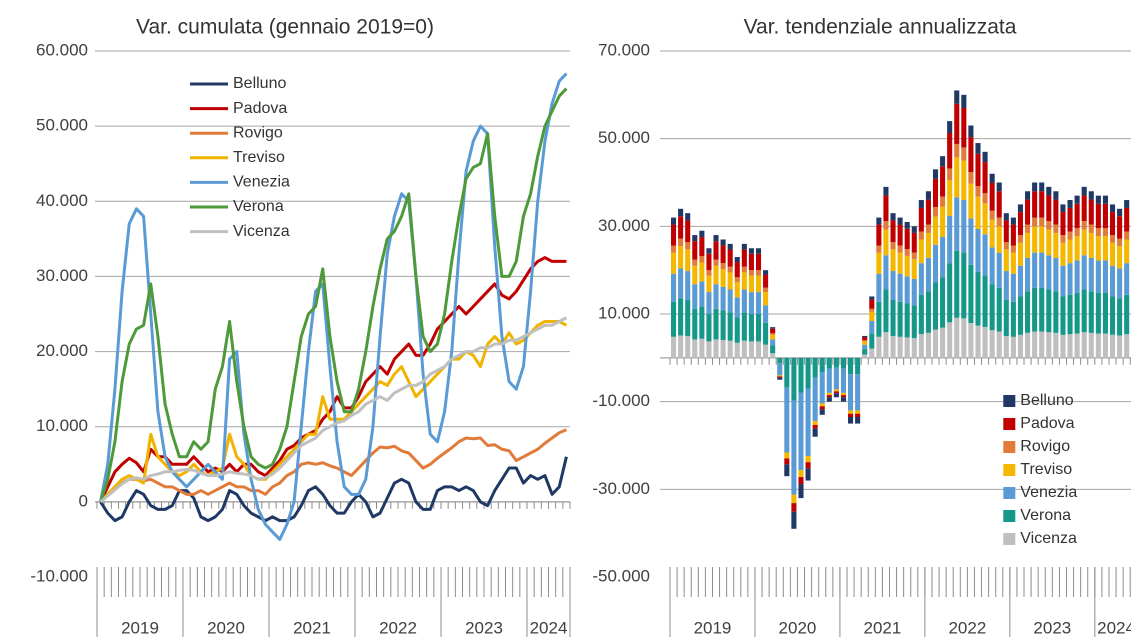 The width and height of the screenshot is (1131, 637). What do you see at coordinates (1009, 401) in the screenshot?
I see `legend-swatch` at bounding box center [1009, 401].